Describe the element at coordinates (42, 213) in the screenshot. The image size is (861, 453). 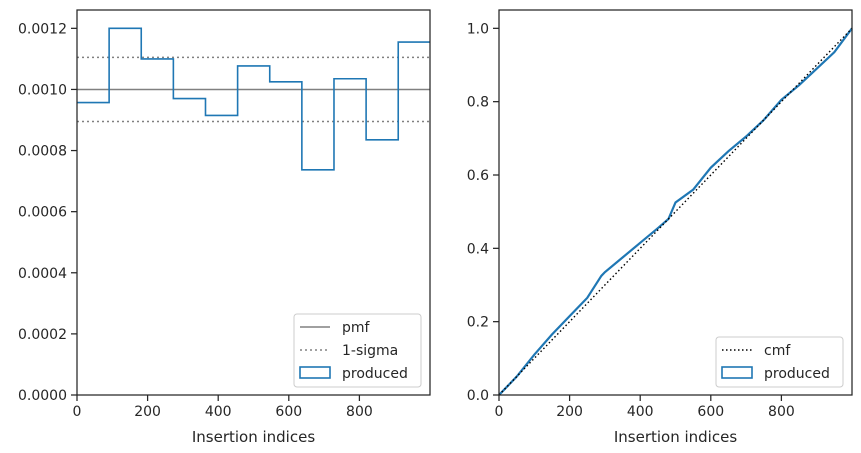
I see `p1-y-tick-label: 0.0006` at that location.